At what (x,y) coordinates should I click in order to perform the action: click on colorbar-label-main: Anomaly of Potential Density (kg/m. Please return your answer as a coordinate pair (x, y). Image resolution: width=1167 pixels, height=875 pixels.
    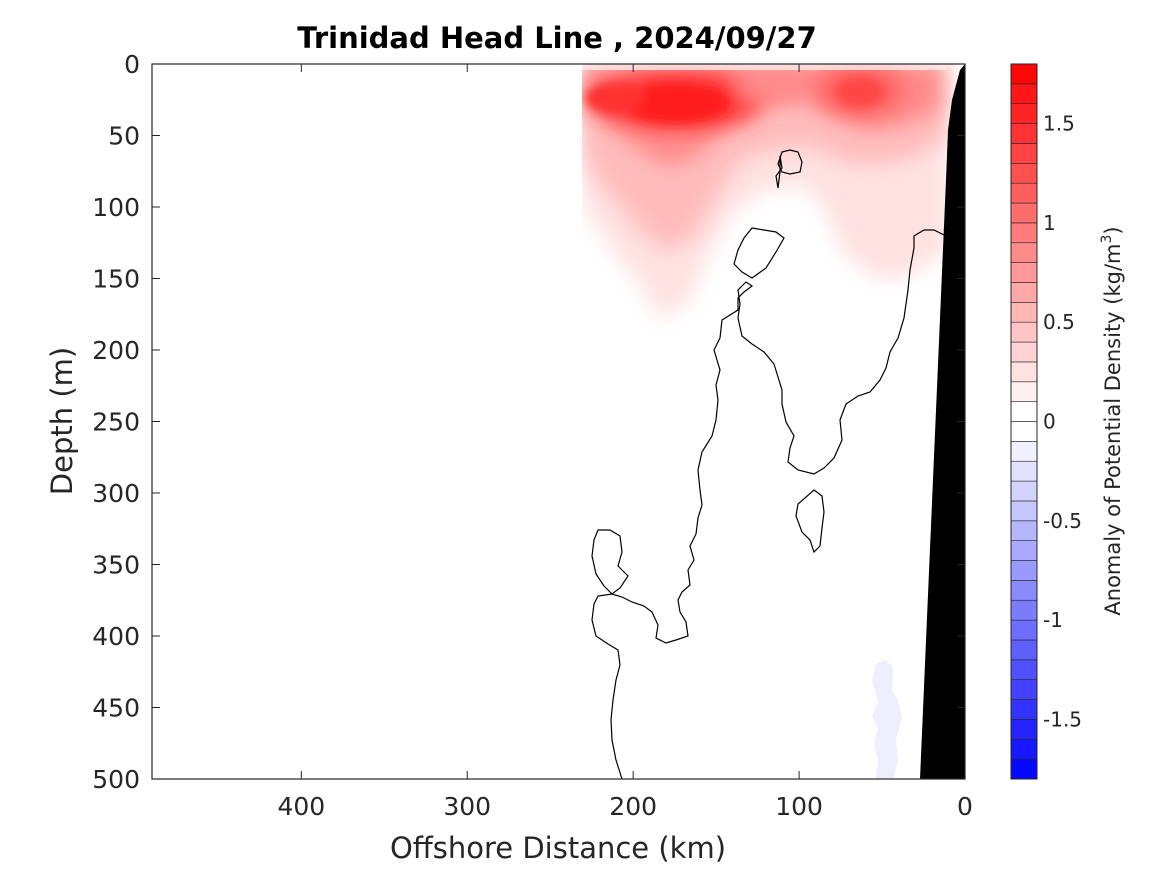
    Looking at the image, I should click on (1113, 430).